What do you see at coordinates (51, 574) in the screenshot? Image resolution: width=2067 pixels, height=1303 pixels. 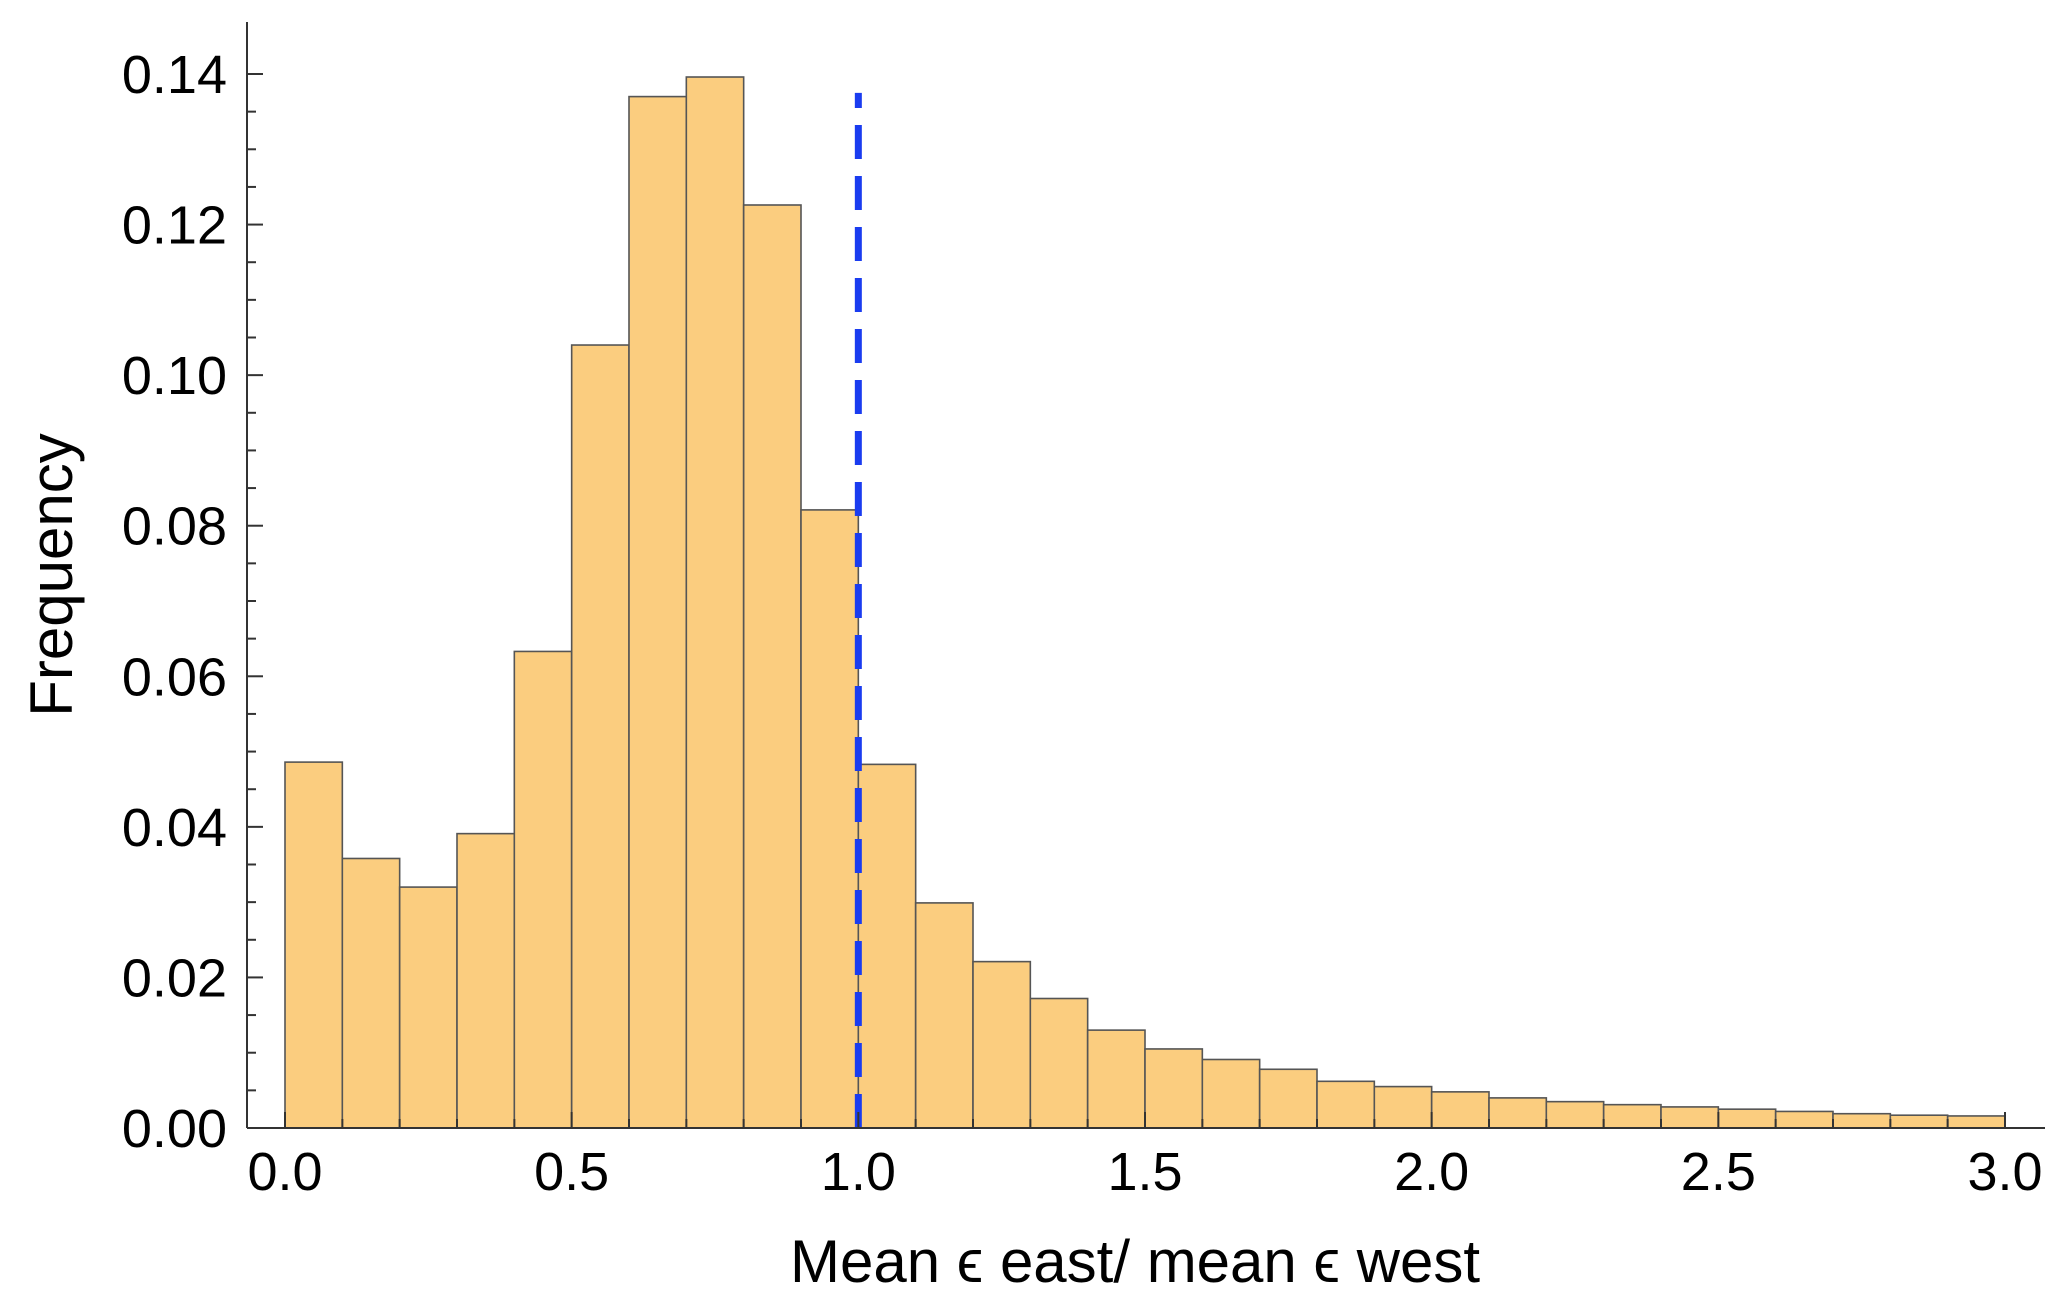 I see `y-axis-title: Frequency` at bounding box center [51, 574].